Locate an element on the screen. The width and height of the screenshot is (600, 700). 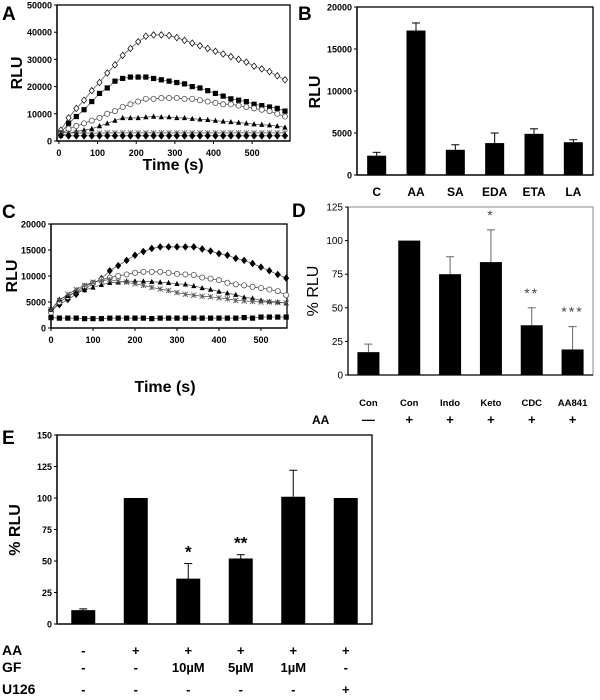
y-tick-label: 50000 is located at coordinates (39, 6).